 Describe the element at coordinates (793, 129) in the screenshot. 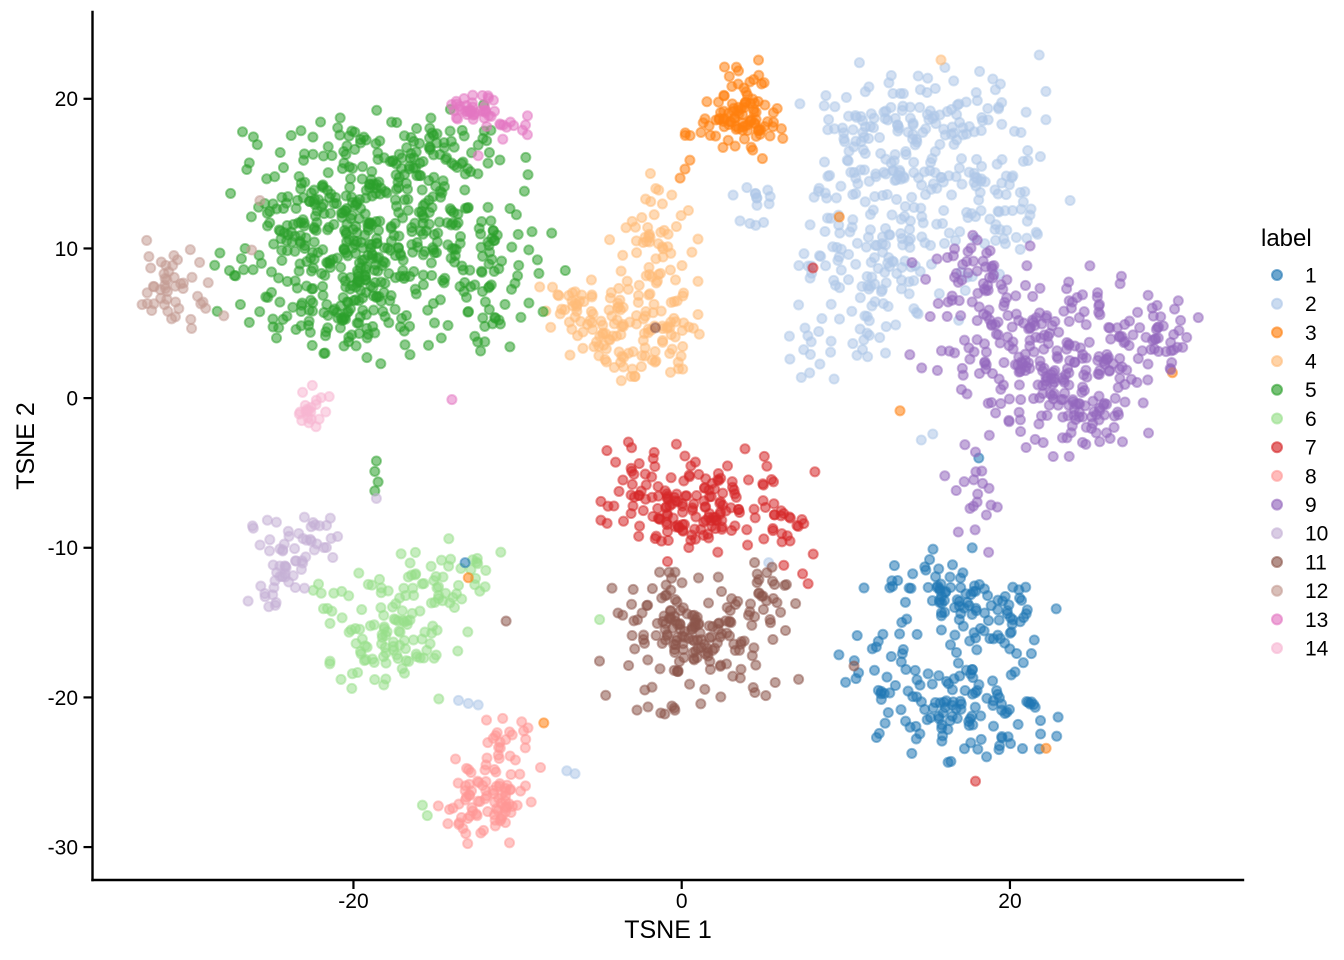

I see `cluster-4-singles` at that location.